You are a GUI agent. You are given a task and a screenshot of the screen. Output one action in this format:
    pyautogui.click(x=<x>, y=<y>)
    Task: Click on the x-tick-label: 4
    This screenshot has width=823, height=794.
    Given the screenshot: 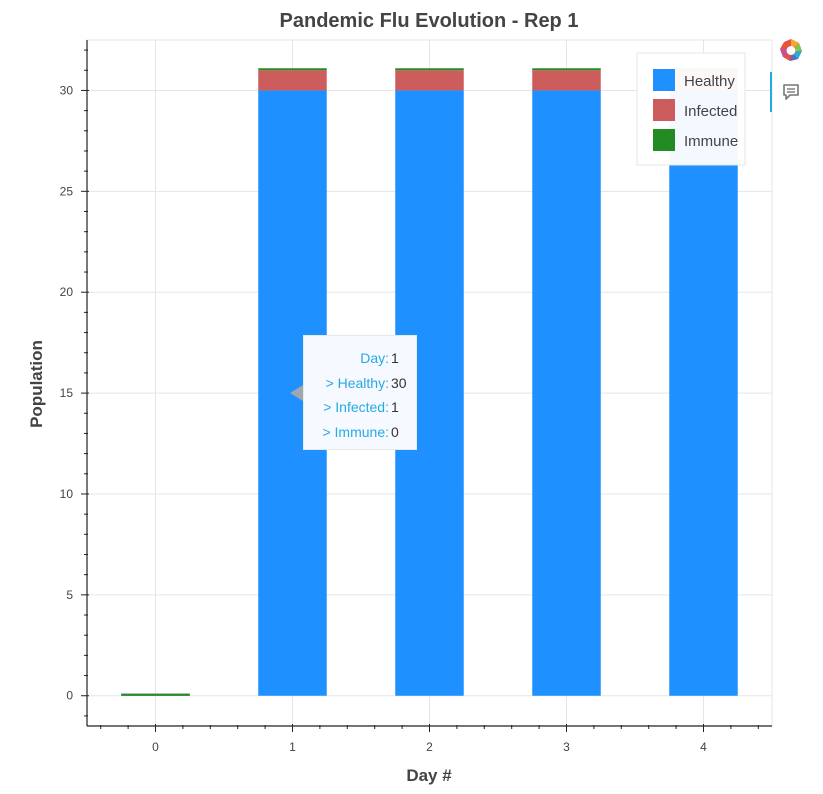 What is the action you would take?
    pyautogui.click(x=703, y=747)
    